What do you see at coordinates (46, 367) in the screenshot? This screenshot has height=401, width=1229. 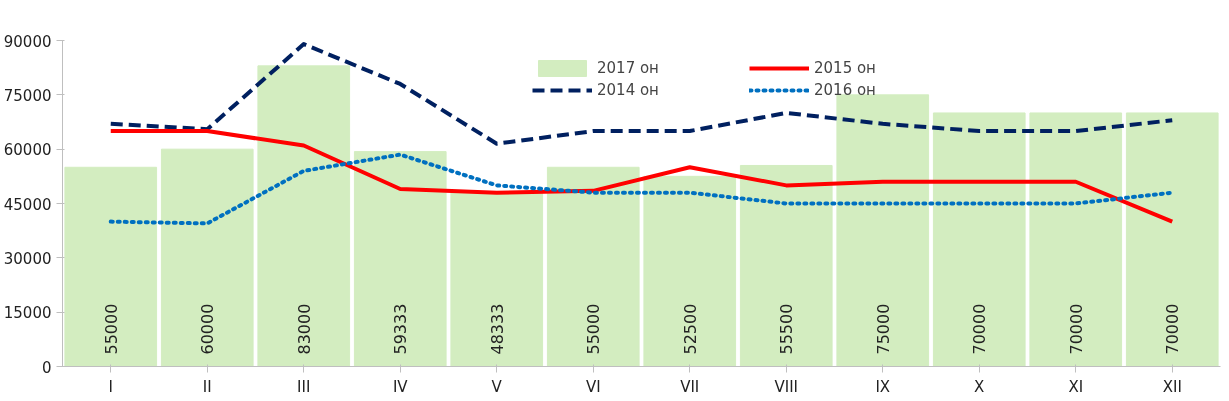 I see `y-tick-label: 0` at bounding box center [46, 367].